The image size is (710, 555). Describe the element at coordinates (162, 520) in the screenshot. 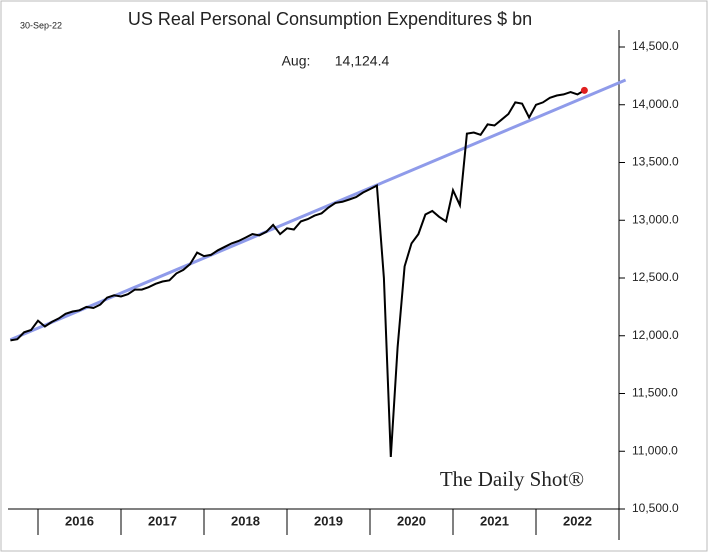

I see `x-tick-label: 2017` at that location.